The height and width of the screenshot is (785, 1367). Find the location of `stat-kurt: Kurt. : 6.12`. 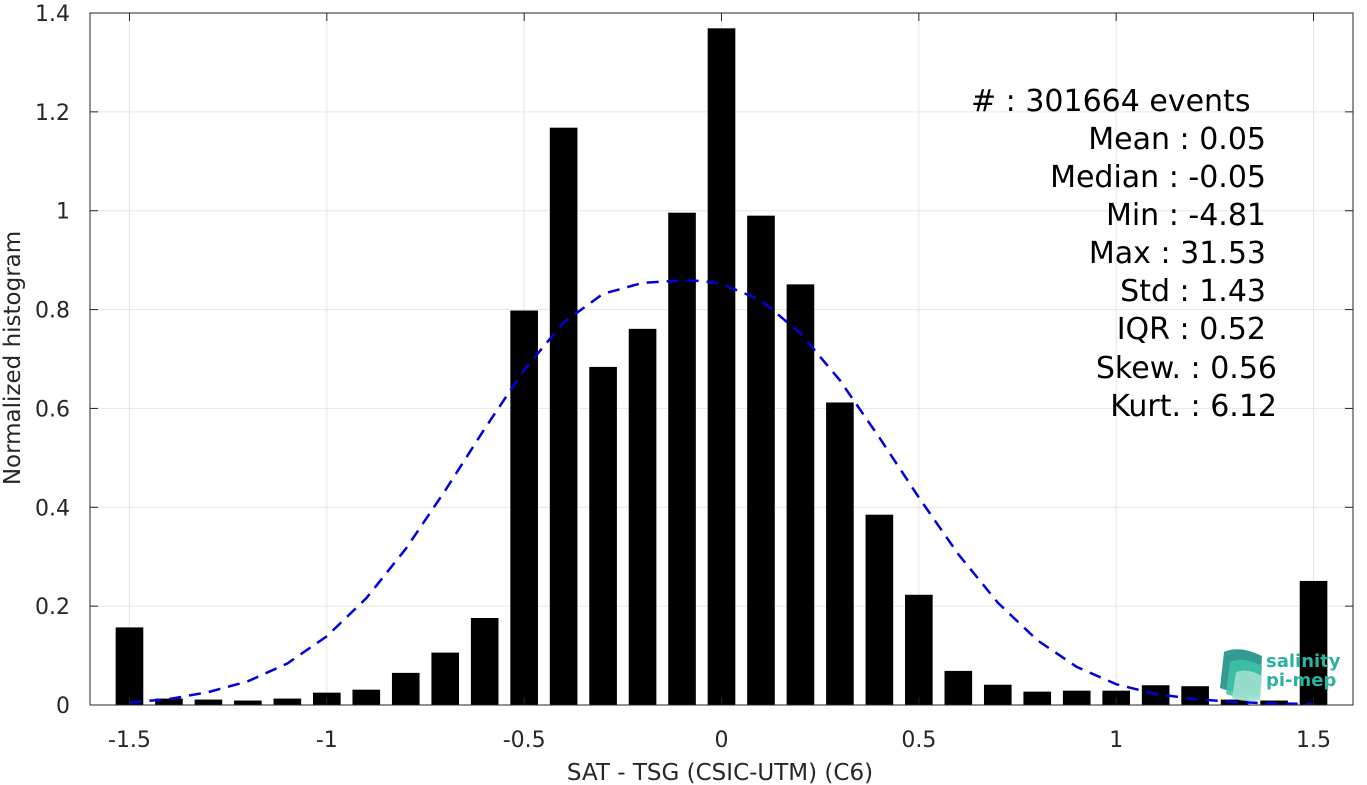

stat-kurt: Kurt. : 6.12 is located at coordinates (1193, 406).